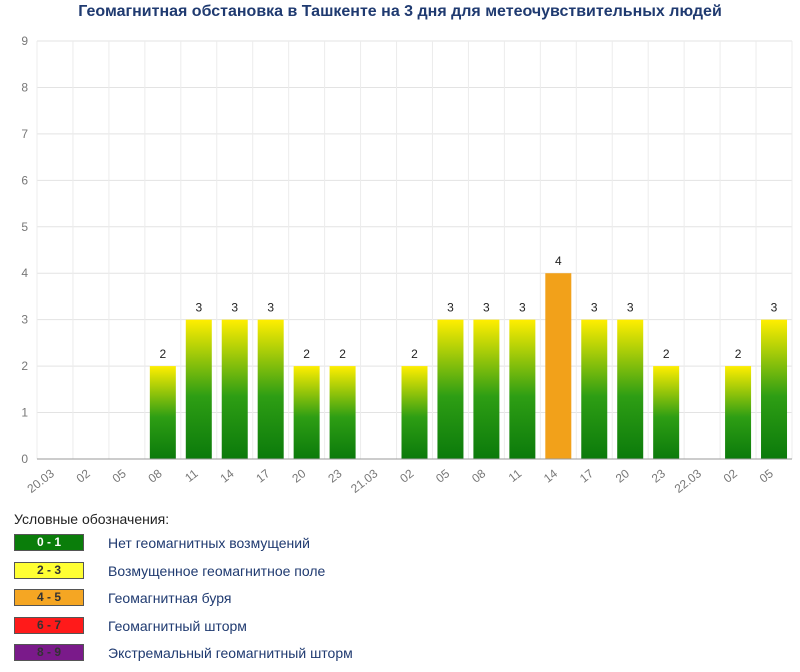 The height and width of the screenshot is (672, 800). I want to click on legend-swatch-0-1: 0 - 1, so click(49, 542).